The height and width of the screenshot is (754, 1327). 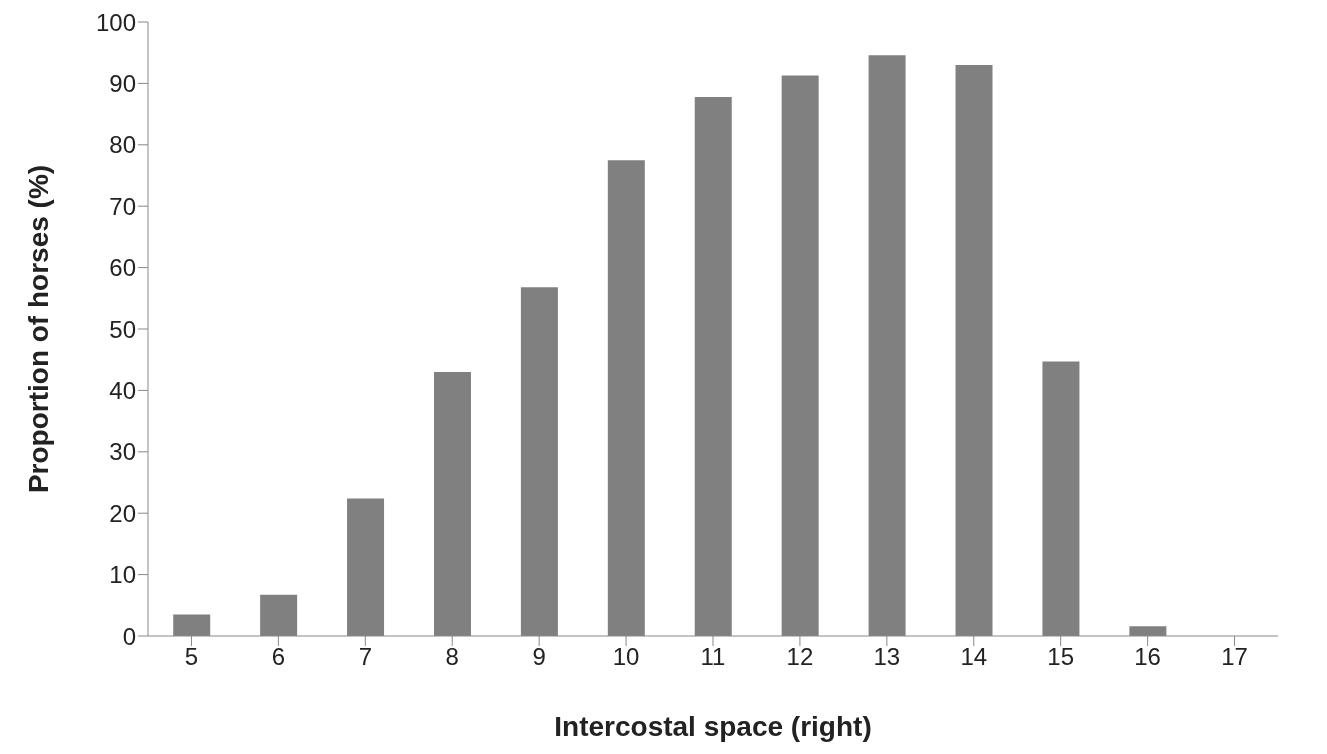 I want to click on x-tick-label: 14, so click(x=974, y=657).